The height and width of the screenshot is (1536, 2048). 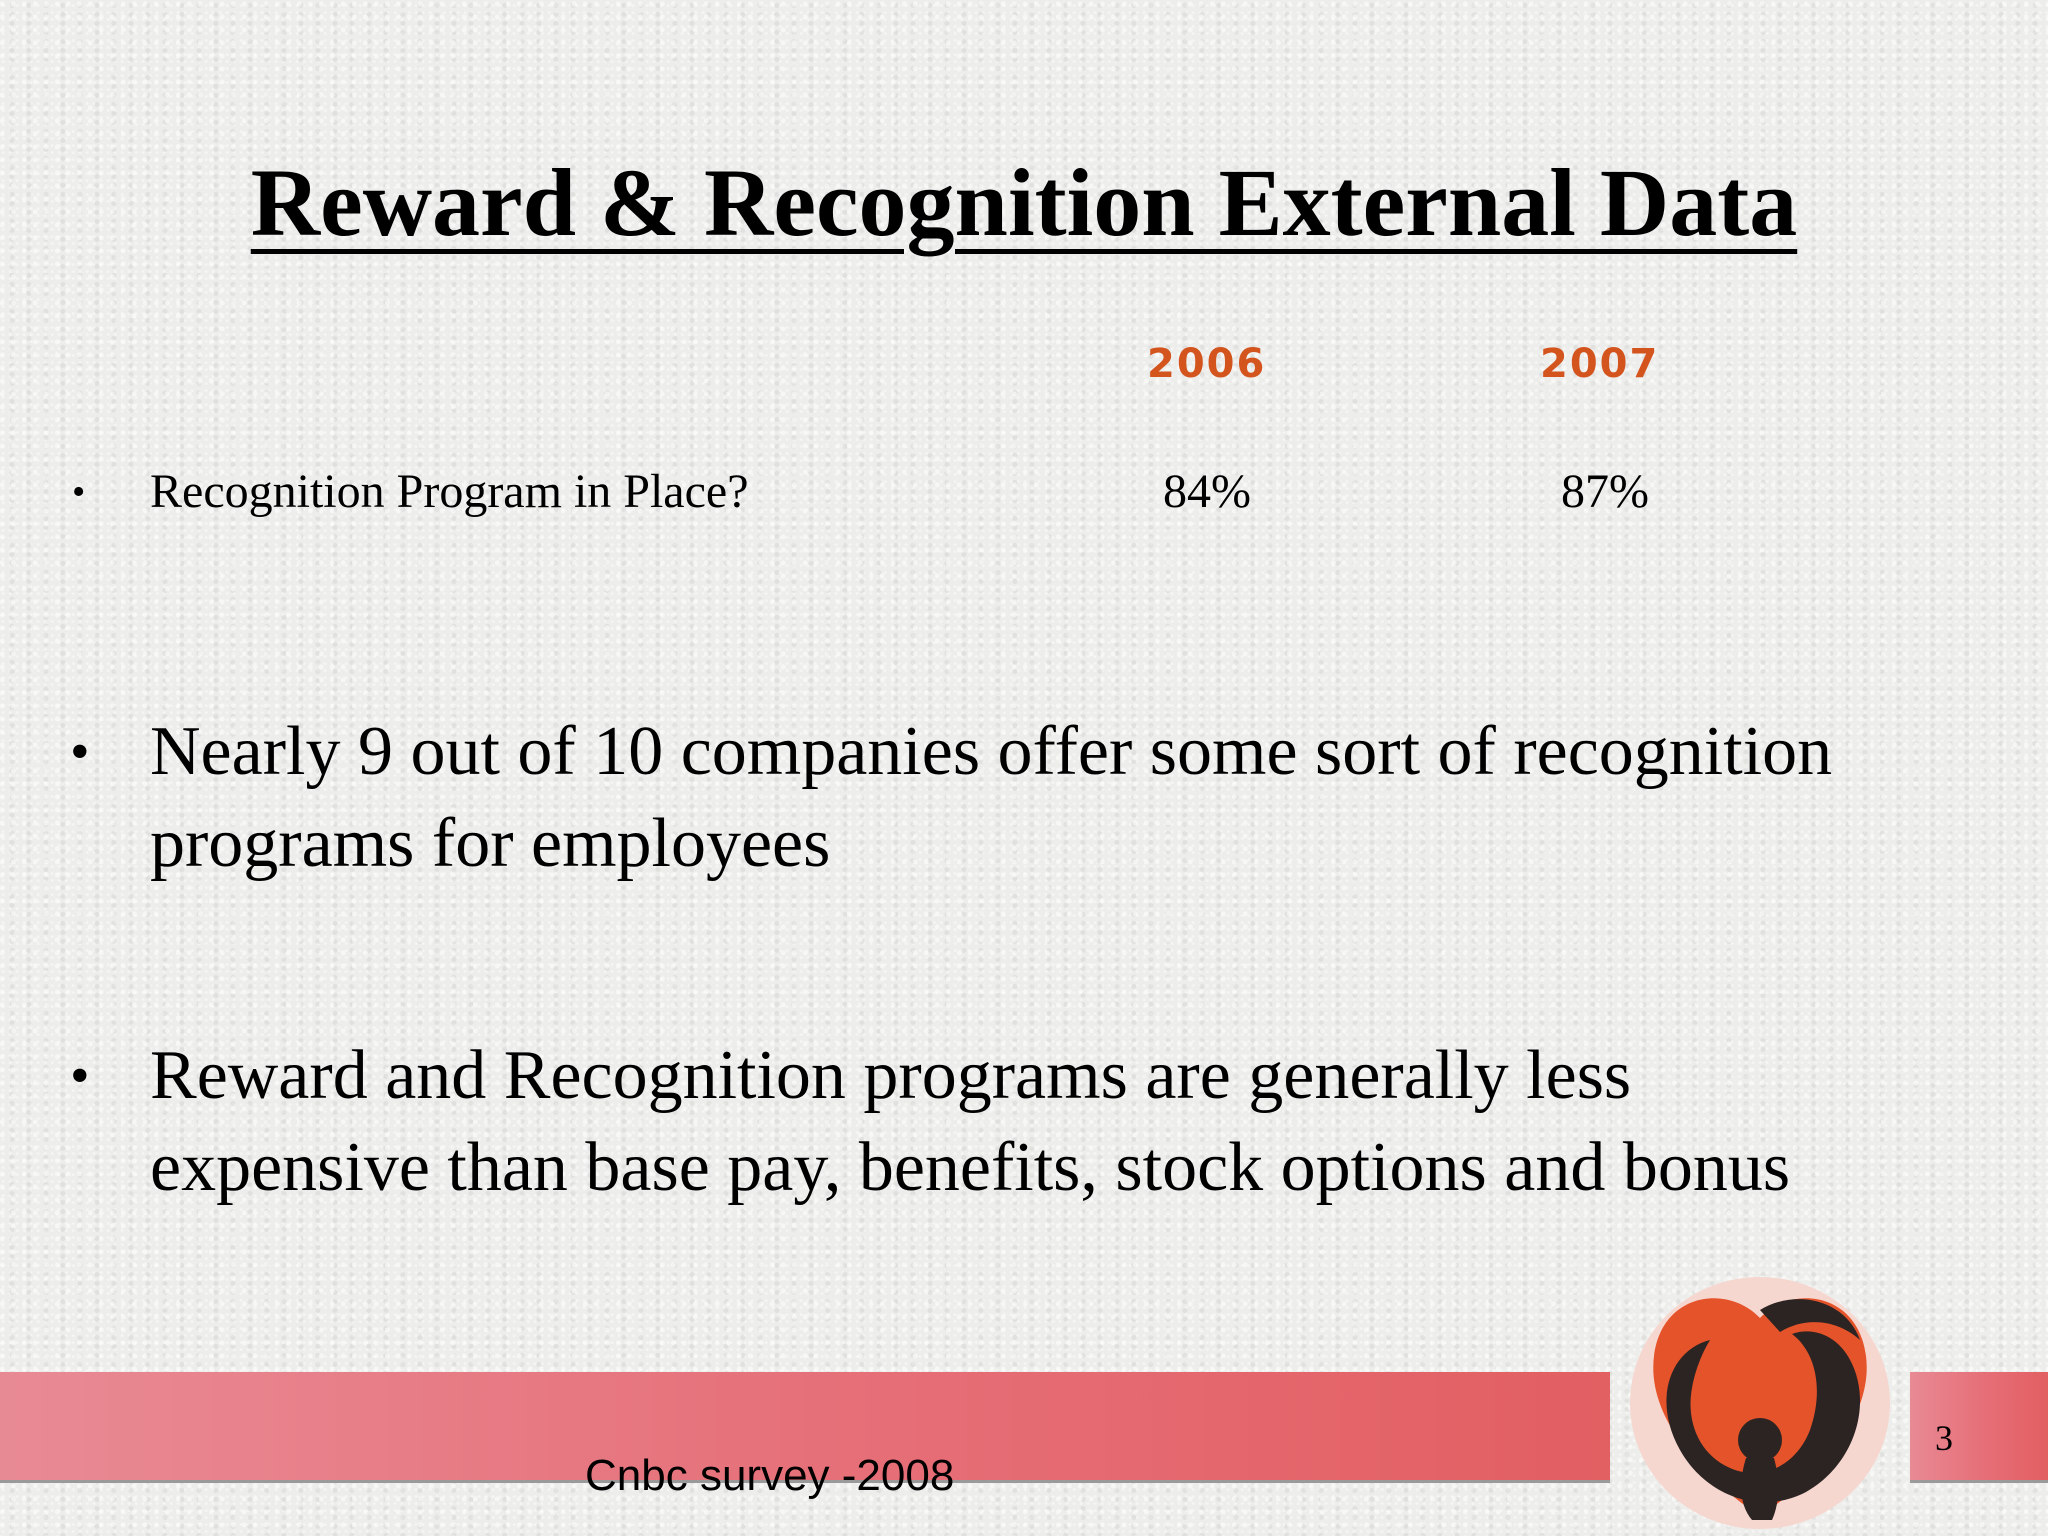 I want to click on footer-band-left, so click(x=805, y=1426).